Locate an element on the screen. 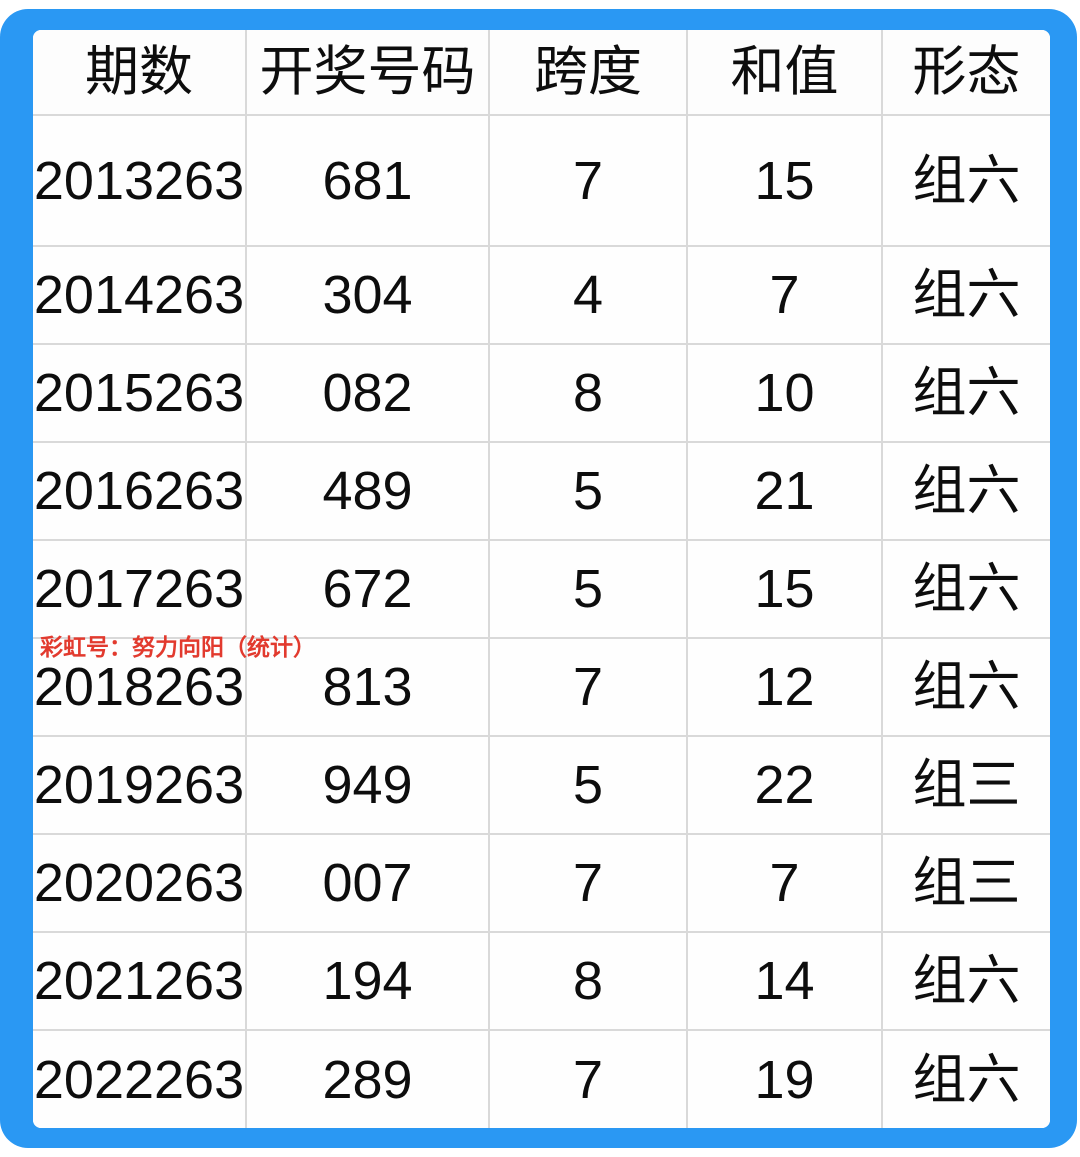 Image resolution: width=1080 pixels, height=1157 pixels. table-cell: 2016263 is located at coordinates (140, 492).